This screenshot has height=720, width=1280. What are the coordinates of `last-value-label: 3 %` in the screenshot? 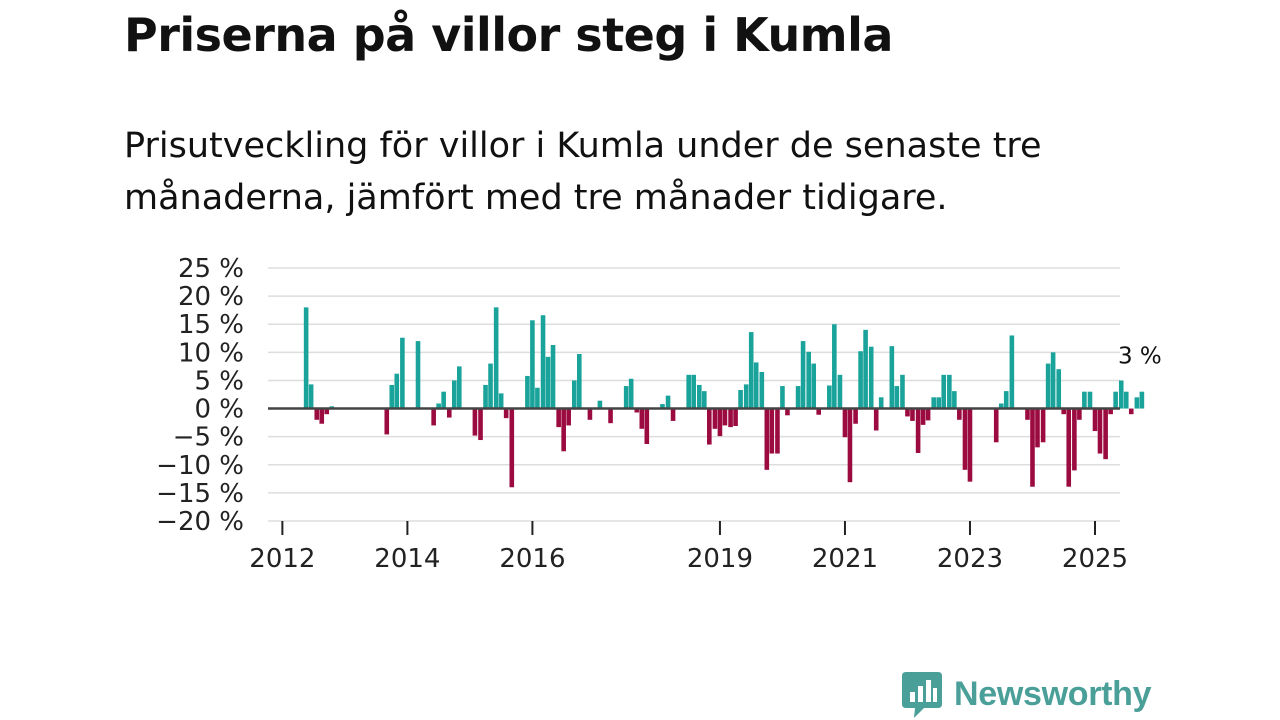 It's located at (1140, 357).